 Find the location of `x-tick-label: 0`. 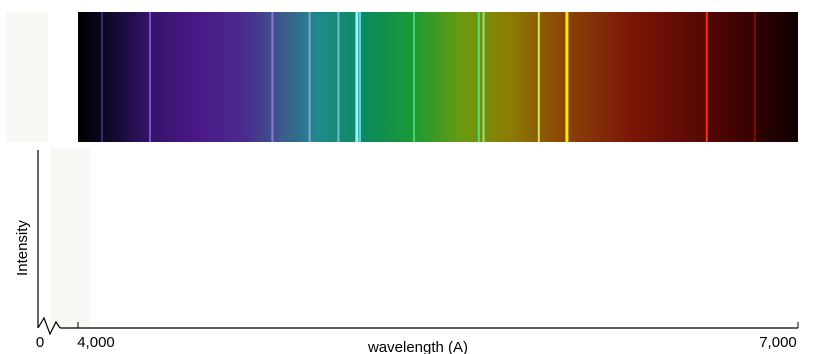

x-tick-label: 0 is located at coordinates (40, 342).